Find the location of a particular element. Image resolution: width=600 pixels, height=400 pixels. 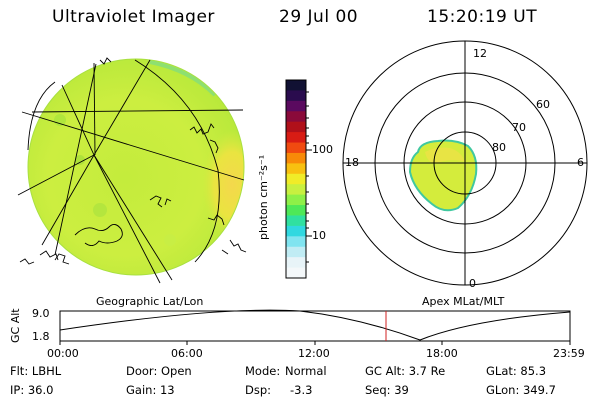

colorbar-ticks is located at coordinates (309, 177).